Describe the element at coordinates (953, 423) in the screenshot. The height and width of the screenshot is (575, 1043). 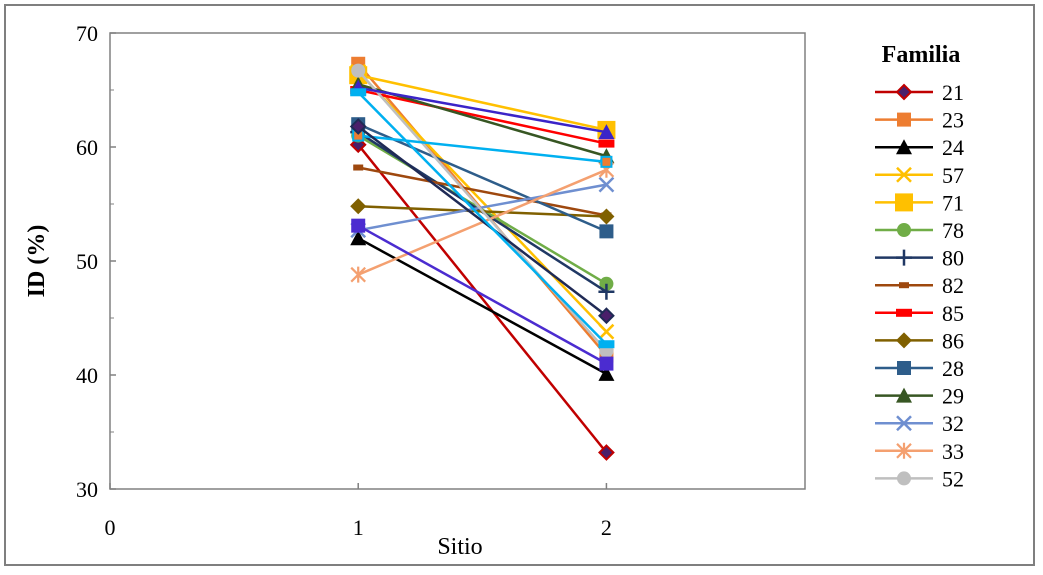
I see `legend-label: 32` at that location.